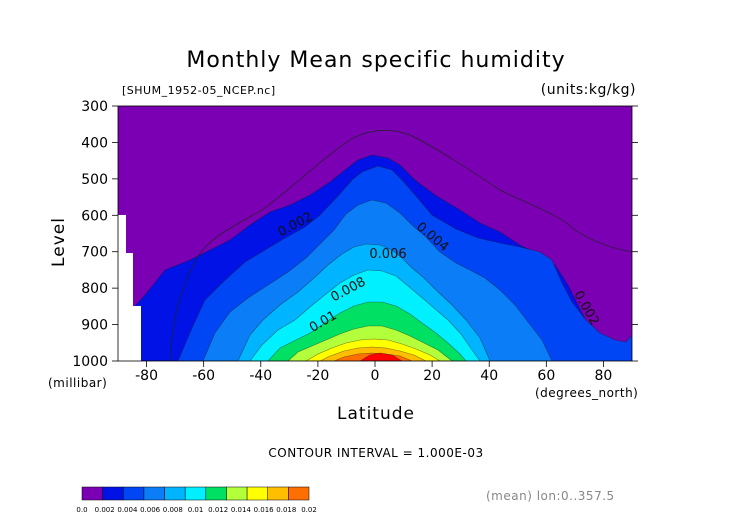  I want to click on contour-interval-label: CONTOUR INTERVAL = 1.000E-03, so click(376, 453).